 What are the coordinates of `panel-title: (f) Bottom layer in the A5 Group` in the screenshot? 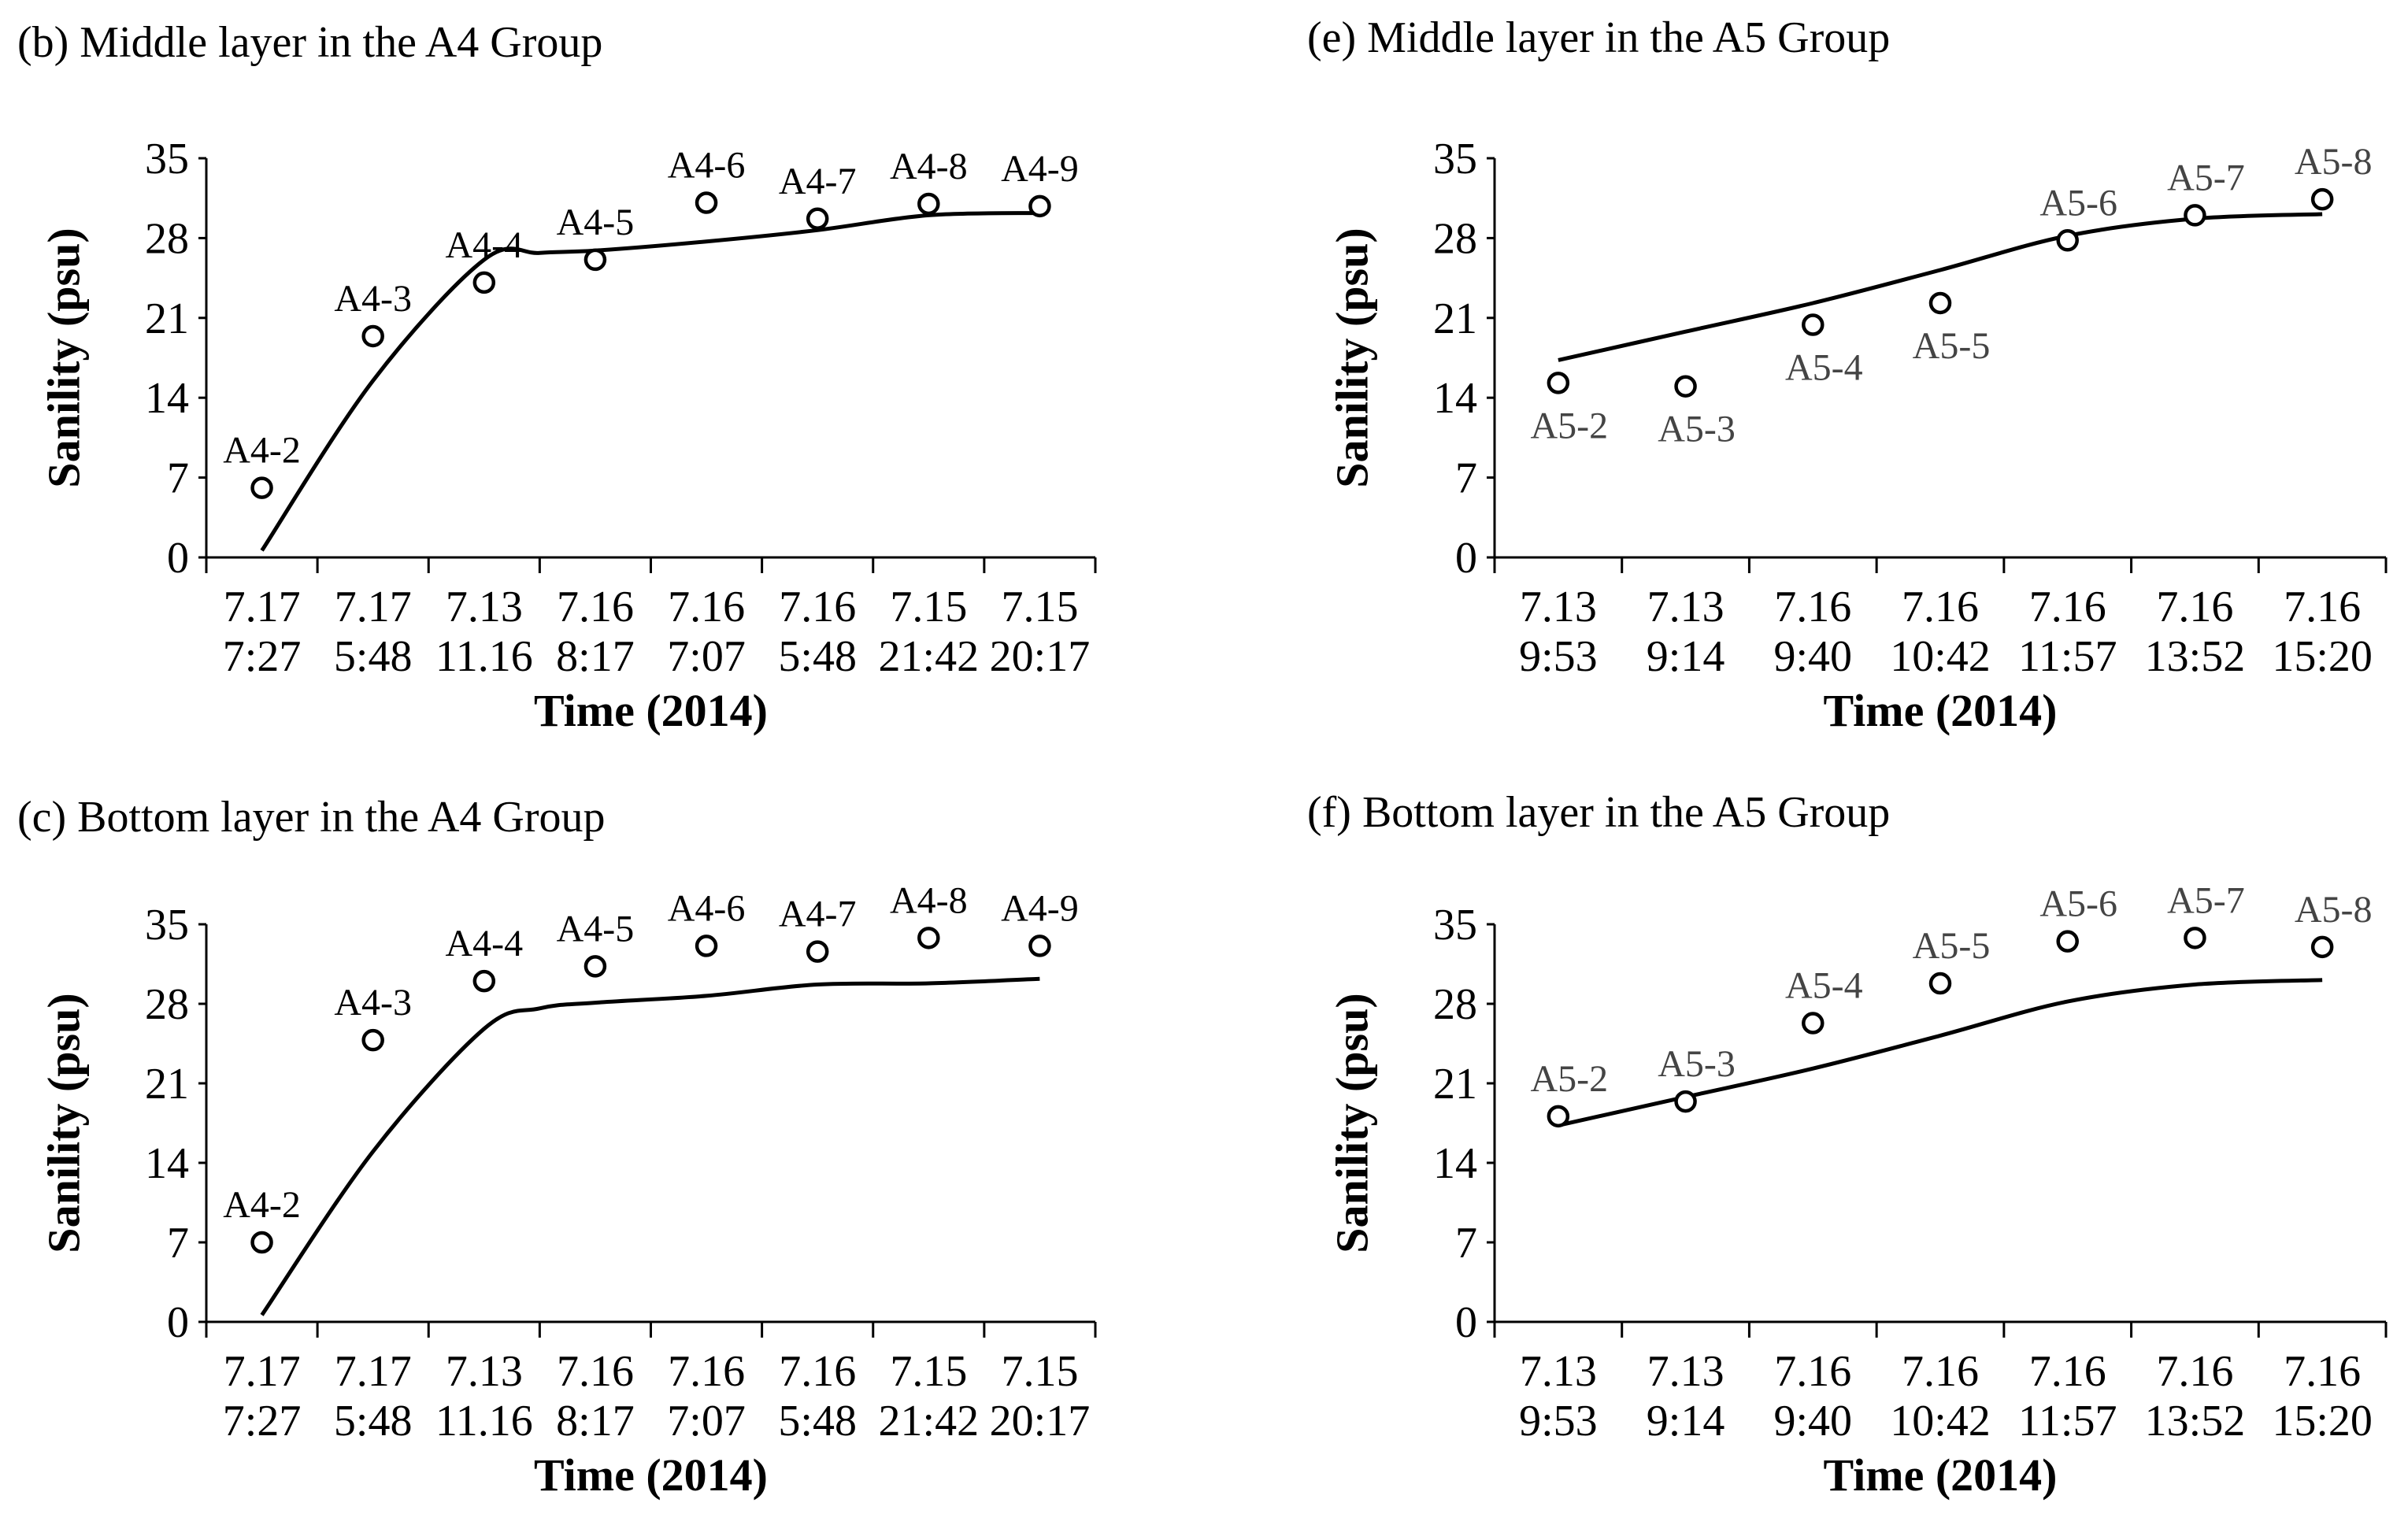 It's located at (1598, 812).